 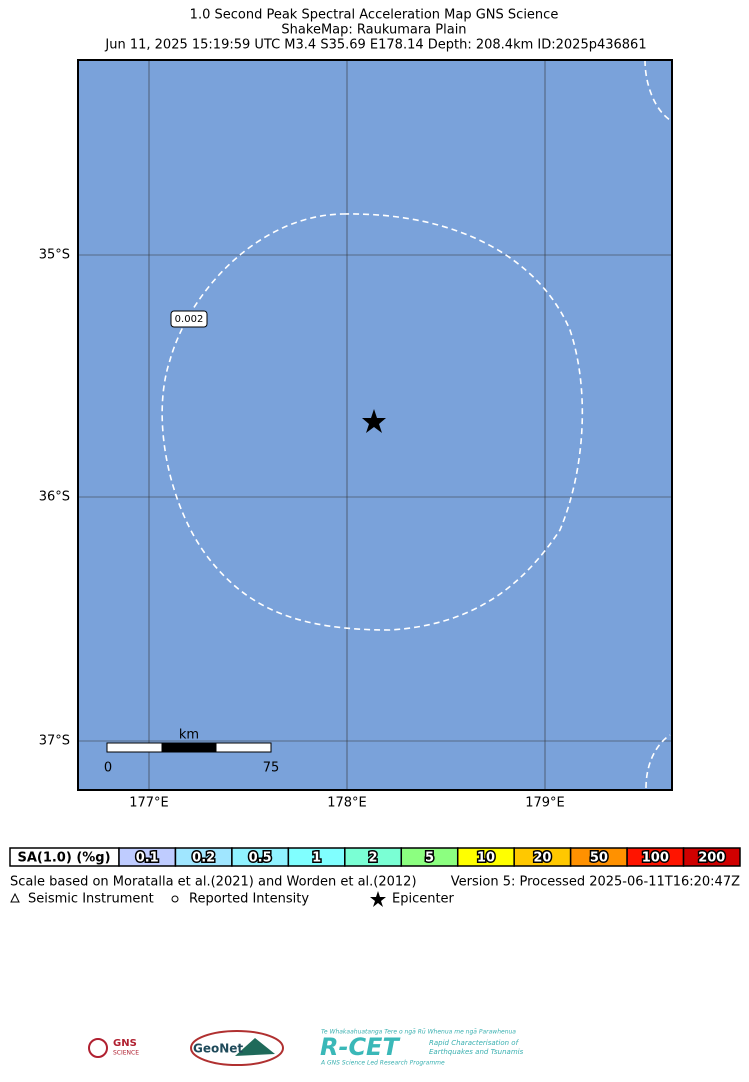 What do you see at coordinates (189, 735) in the screenshot?
I see `scale-unit: km` at bounding box center [189, 735].